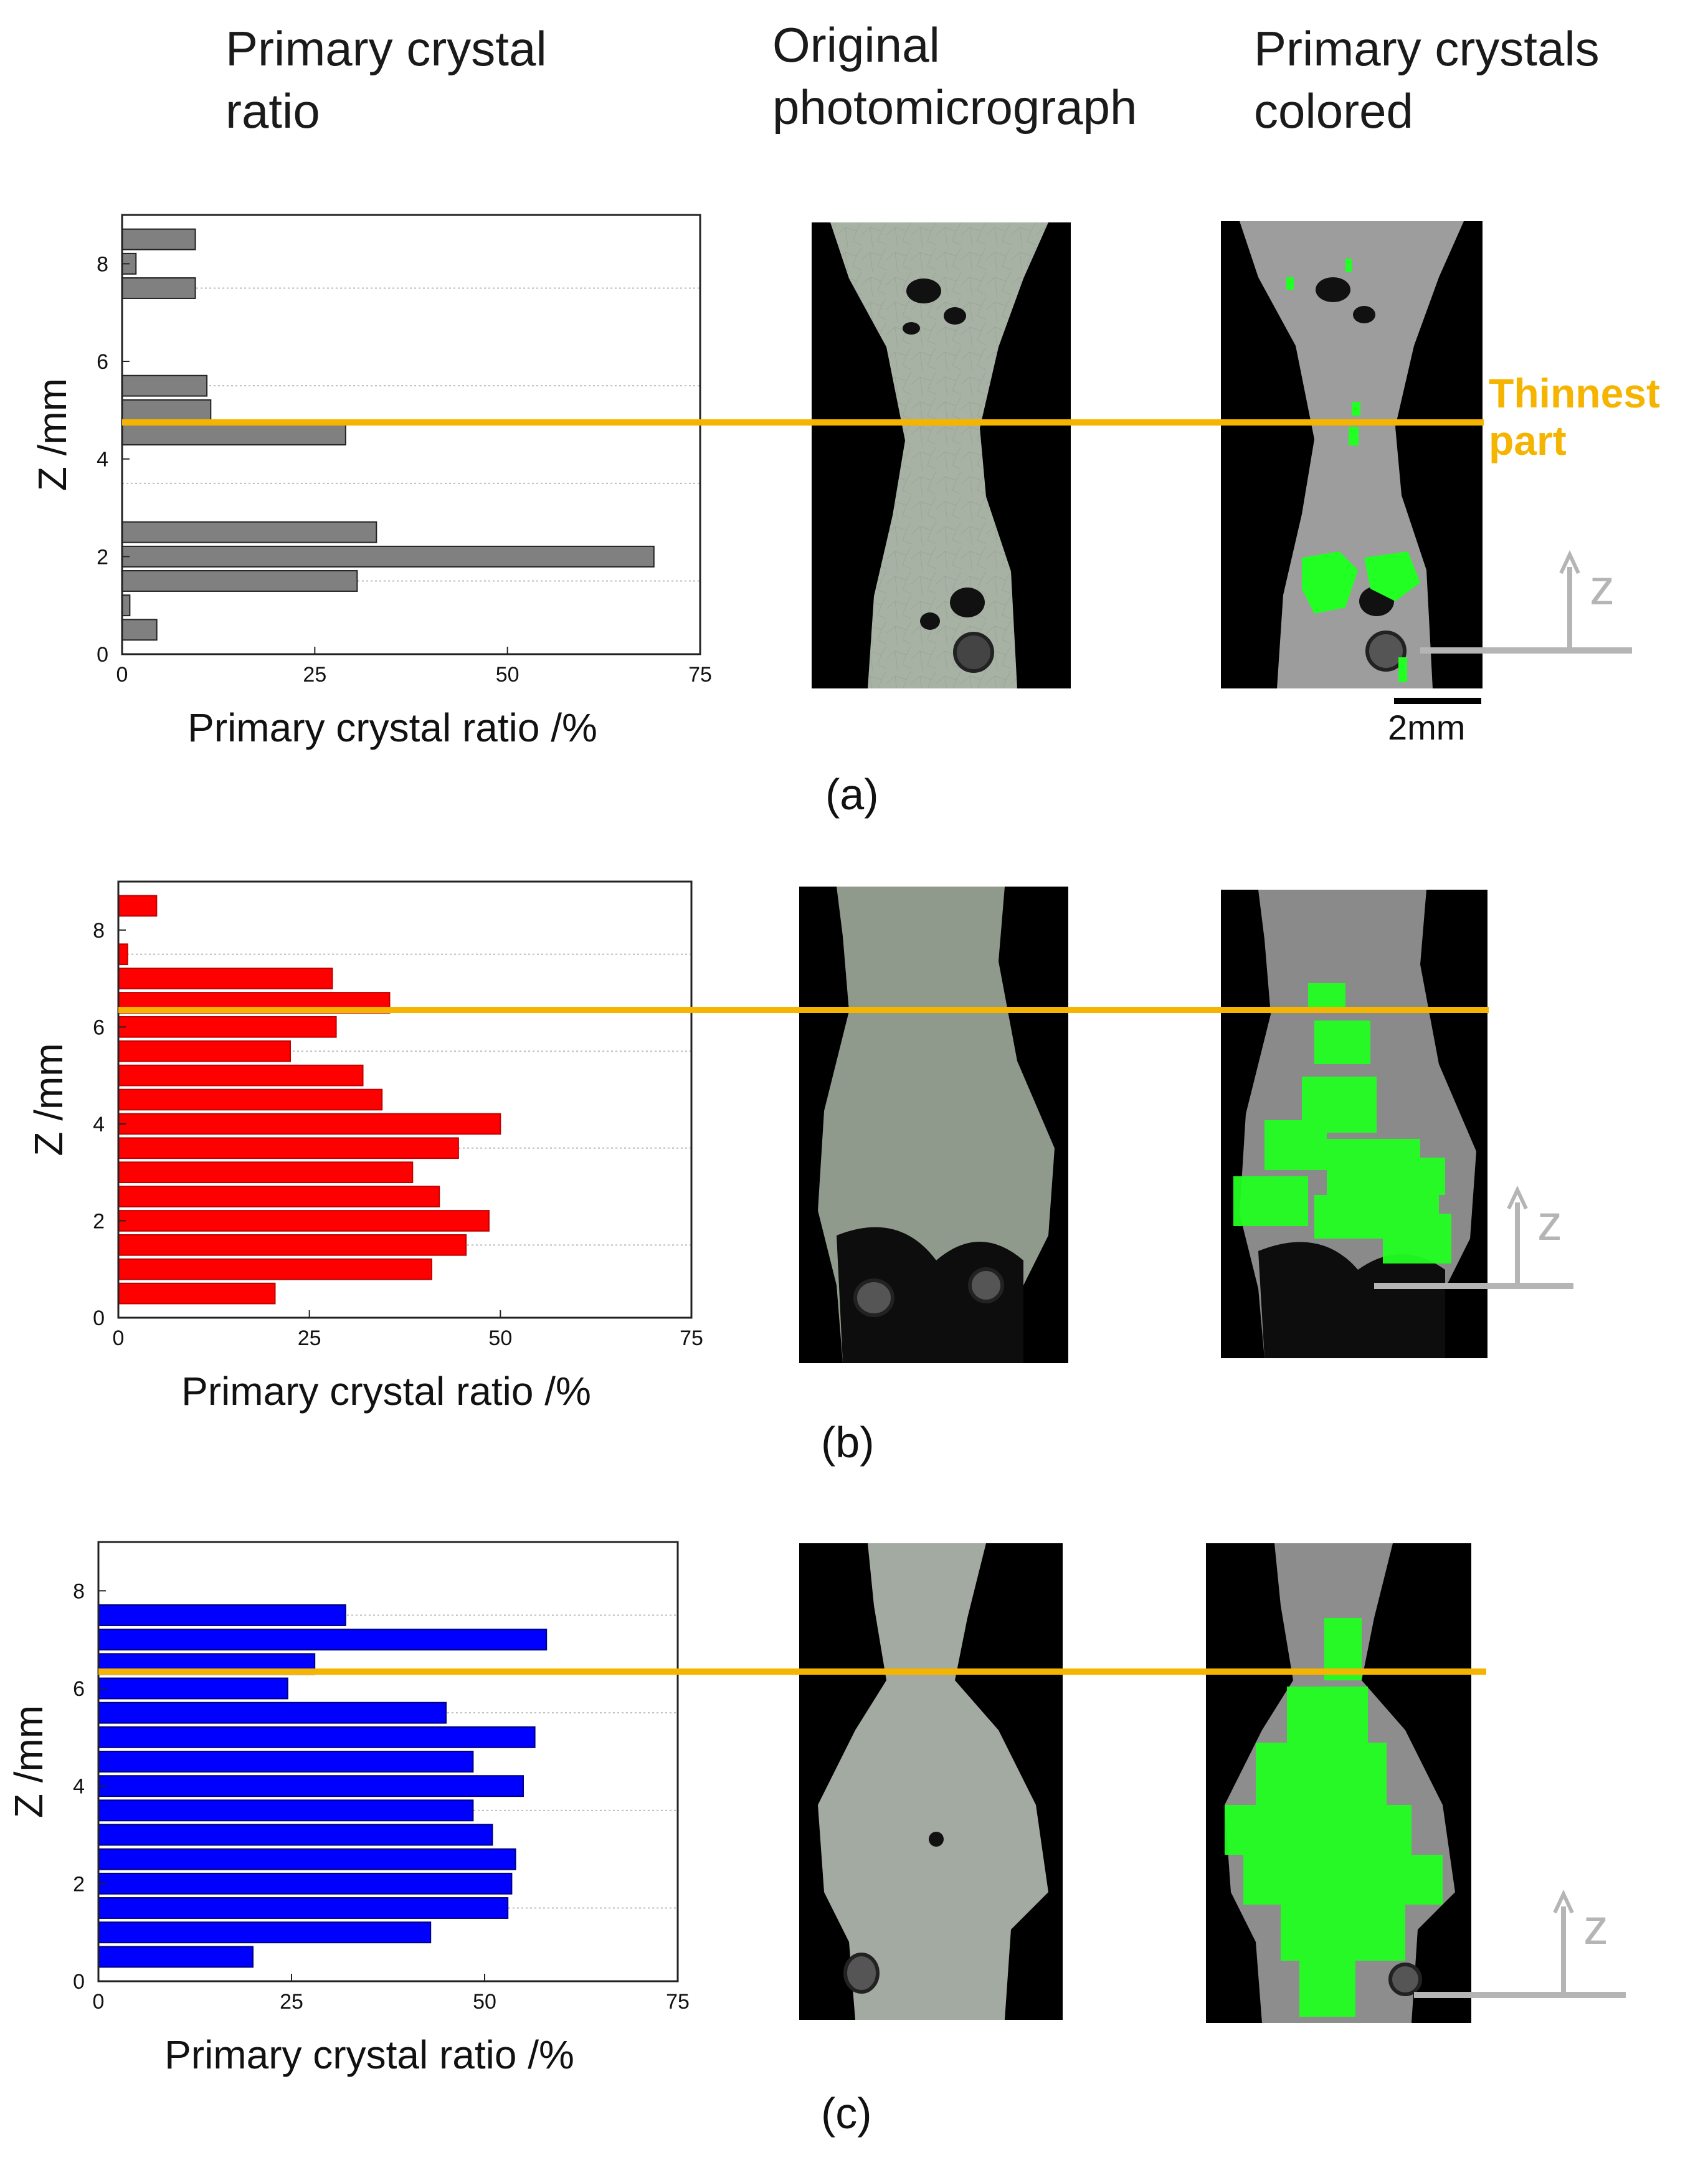  What do you see at coordinates (386, 79) in the screenshot?
I see `header-primary-crystal-ratio: Primary crystal ratio` at bounding box center [386, 79].